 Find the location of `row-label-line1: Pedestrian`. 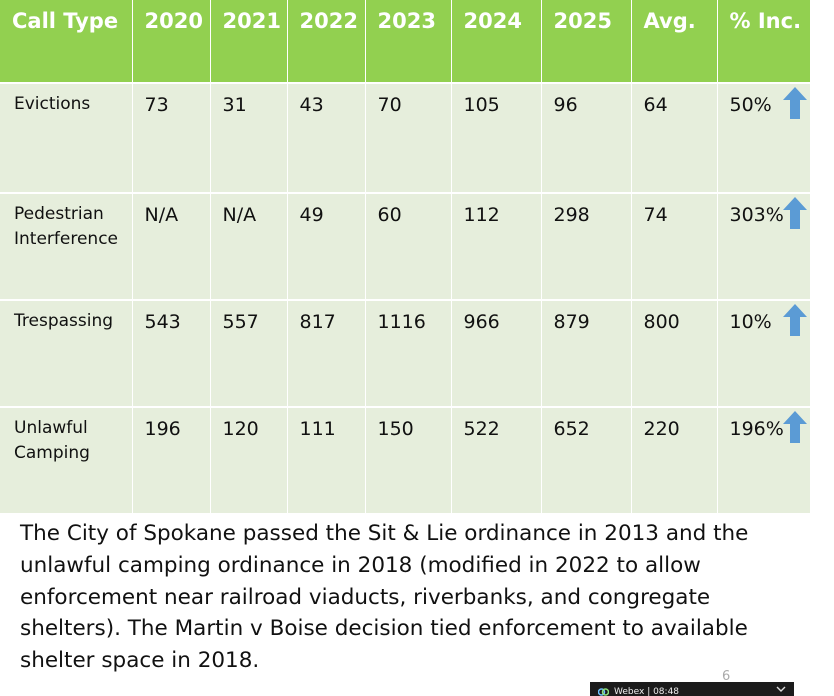

row-label-line1: Pedestrian is located at coordinates (59, 214).